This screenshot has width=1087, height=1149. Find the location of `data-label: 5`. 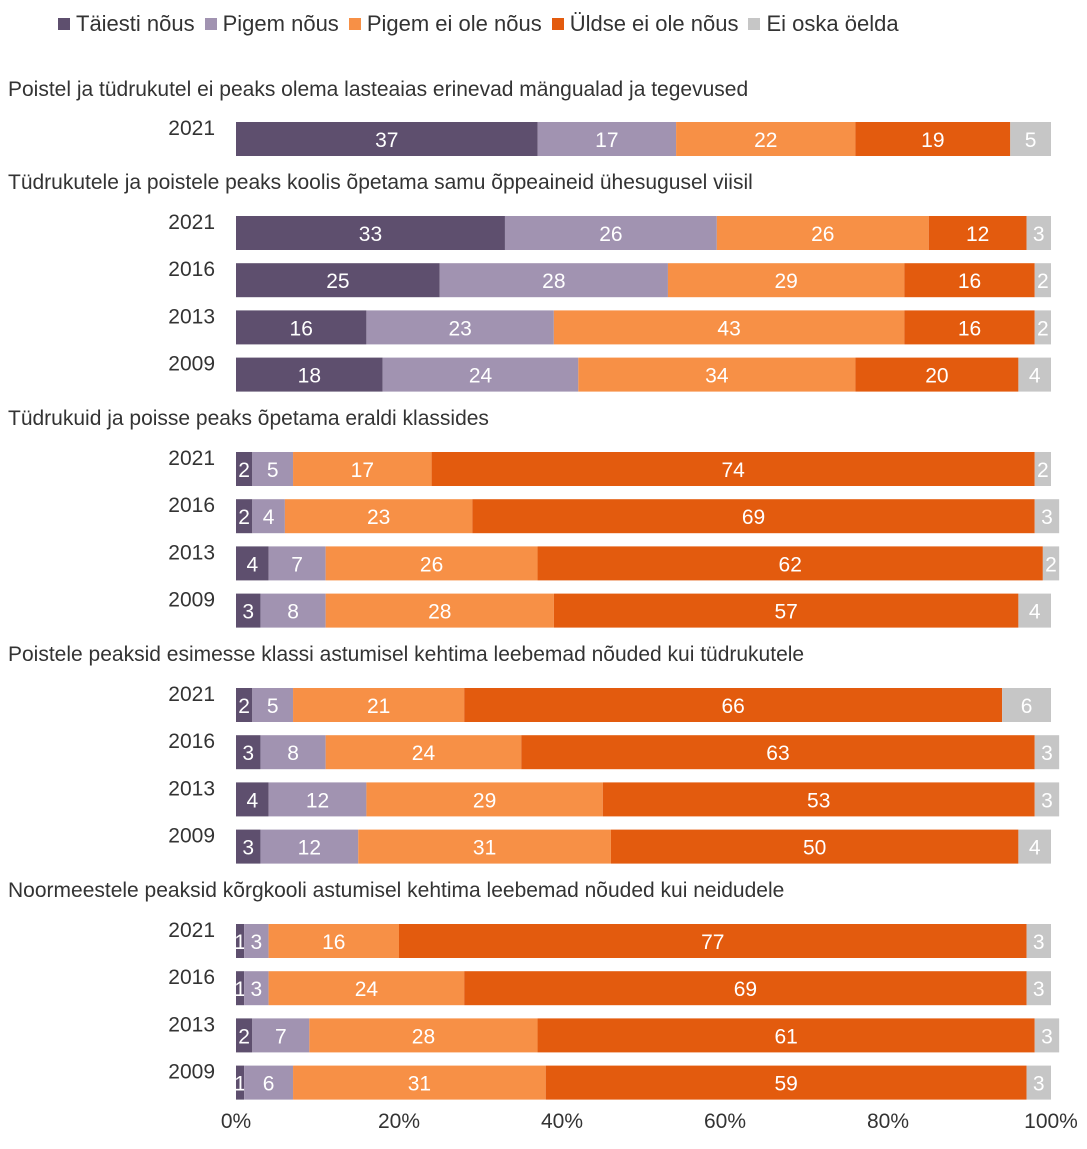

data-label: 5 is located at coordinates (1031, 140).